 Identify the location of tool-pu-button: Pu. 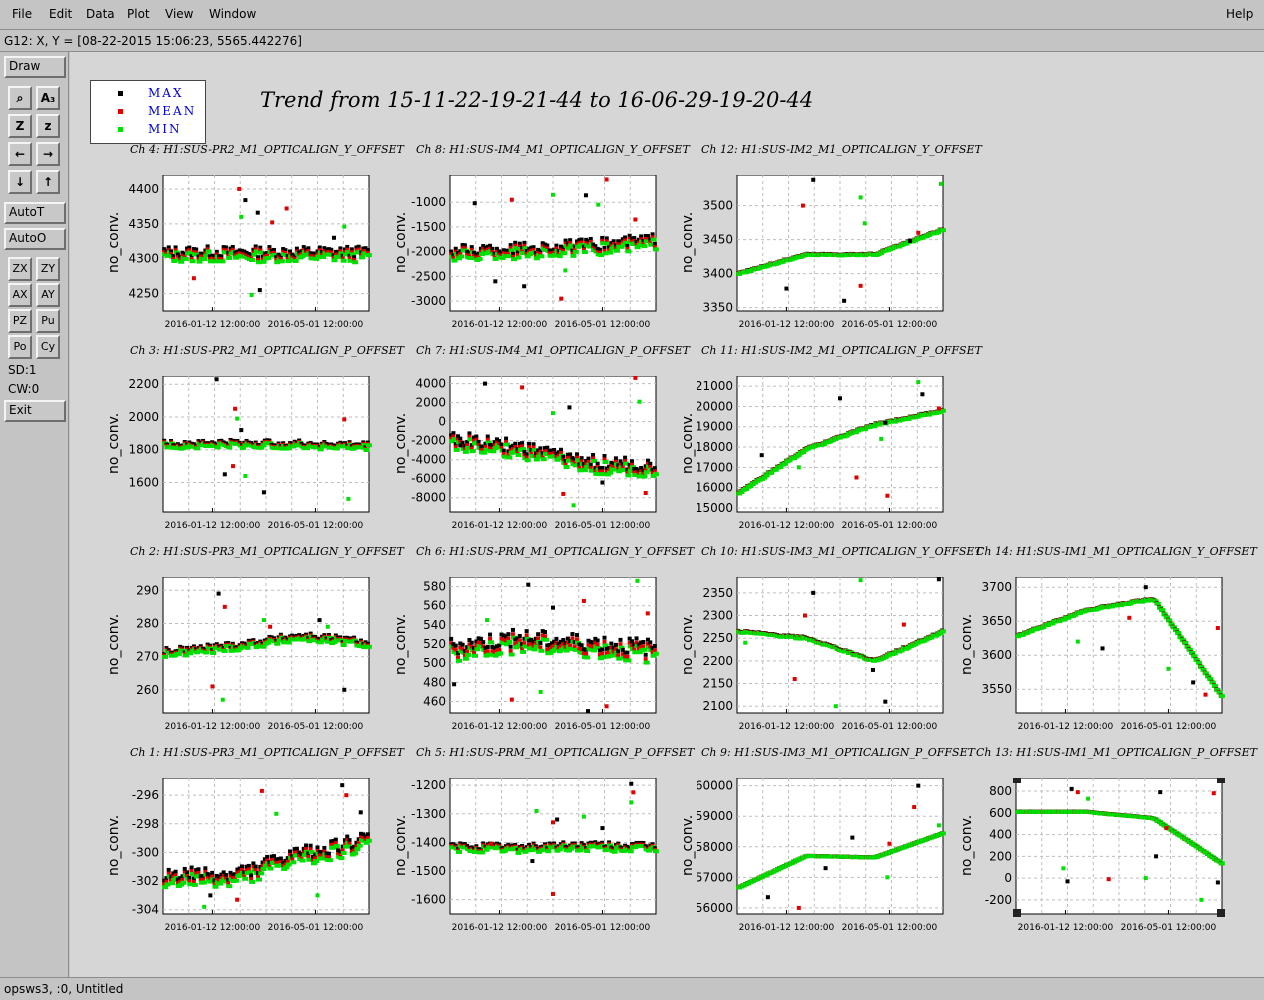
(48, 321).